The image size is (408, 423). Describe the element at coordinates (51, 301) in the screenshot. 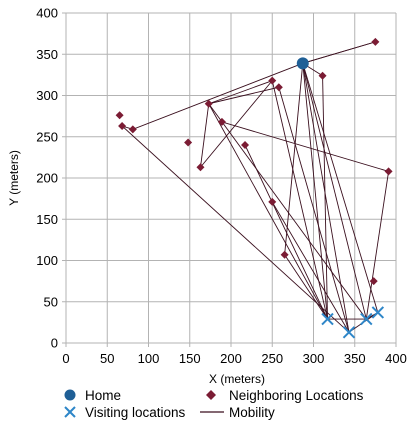

I see `y-tick-label: 50` at that location.